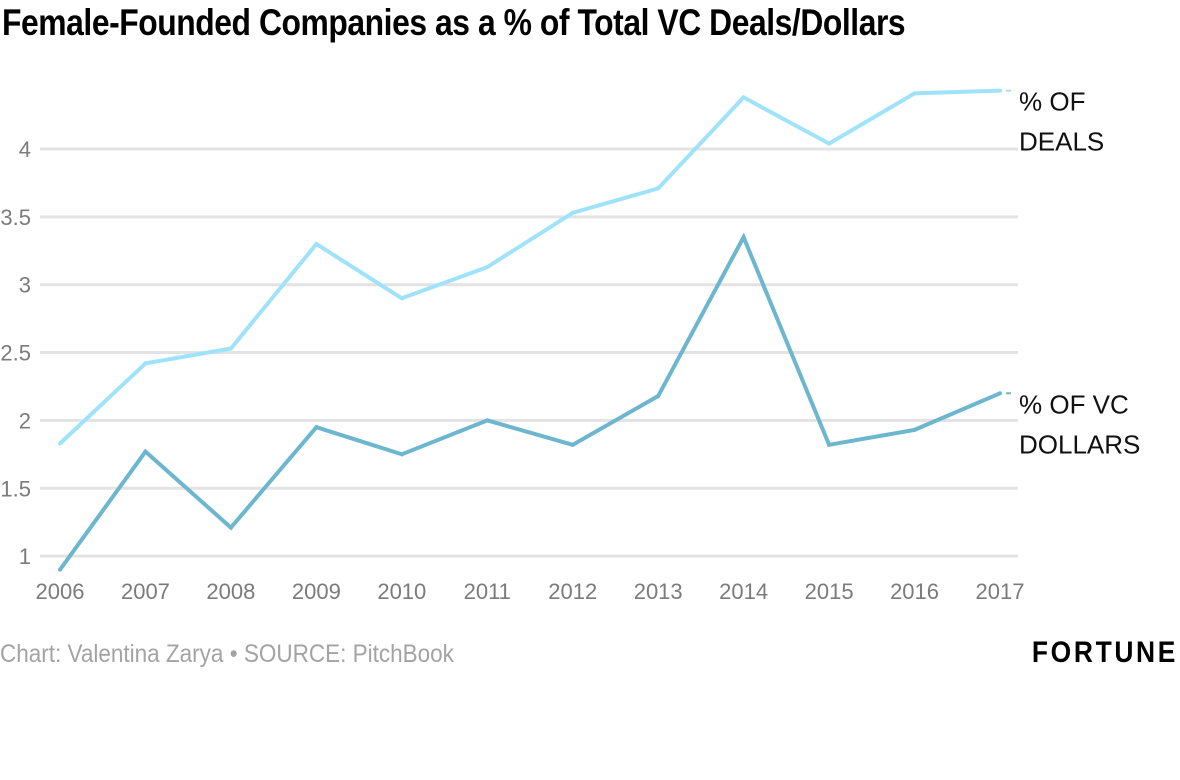 The width and height of the screenshot is (1180, 780). I want to click on series-label: DOLLARS, so click(1079, 444).